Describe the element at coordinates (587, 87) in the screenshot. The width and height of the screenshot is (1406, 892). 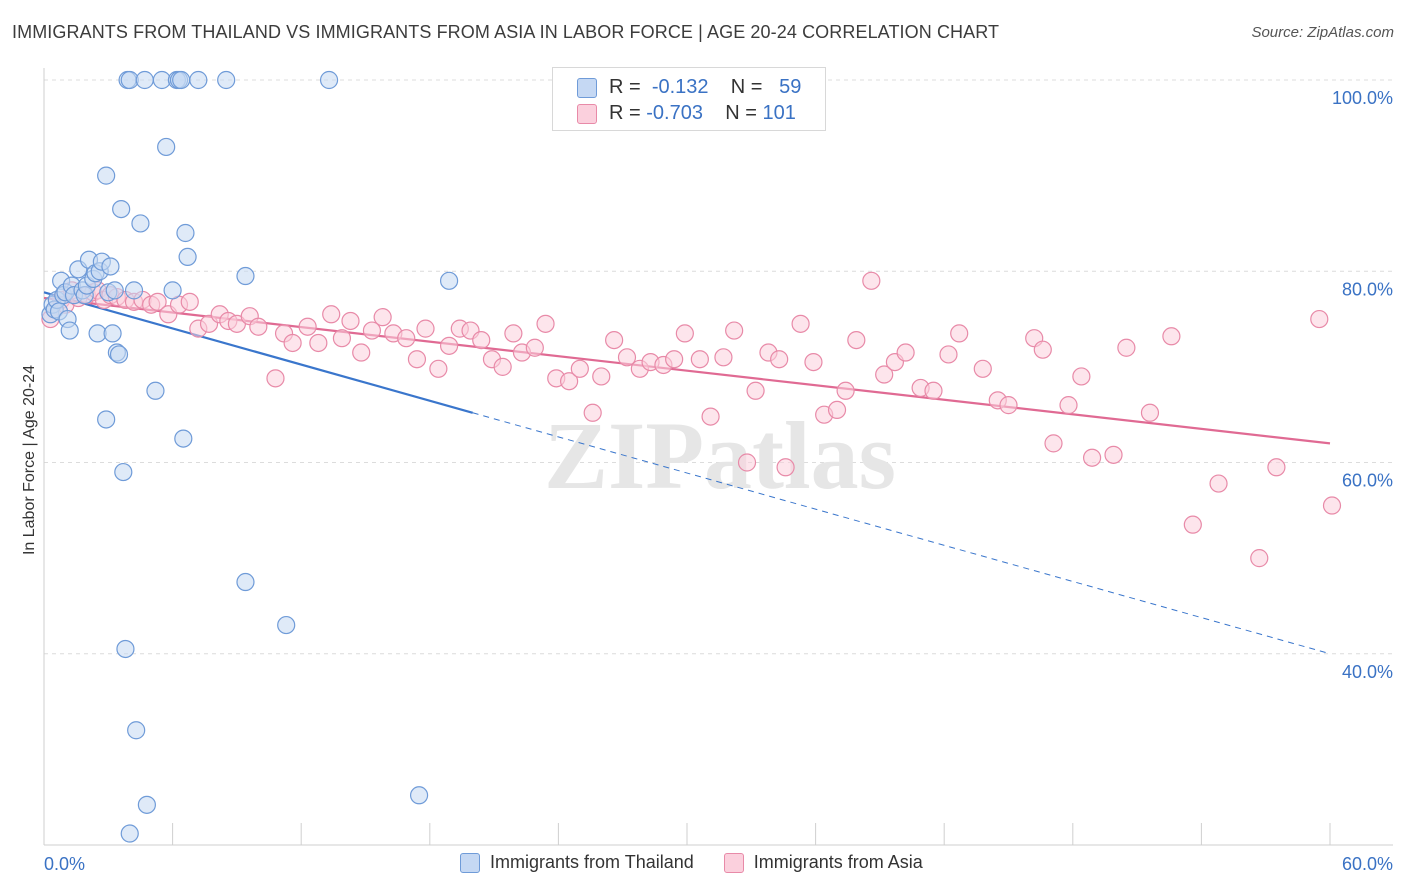
I see `blue-swatch-icon` at that location.